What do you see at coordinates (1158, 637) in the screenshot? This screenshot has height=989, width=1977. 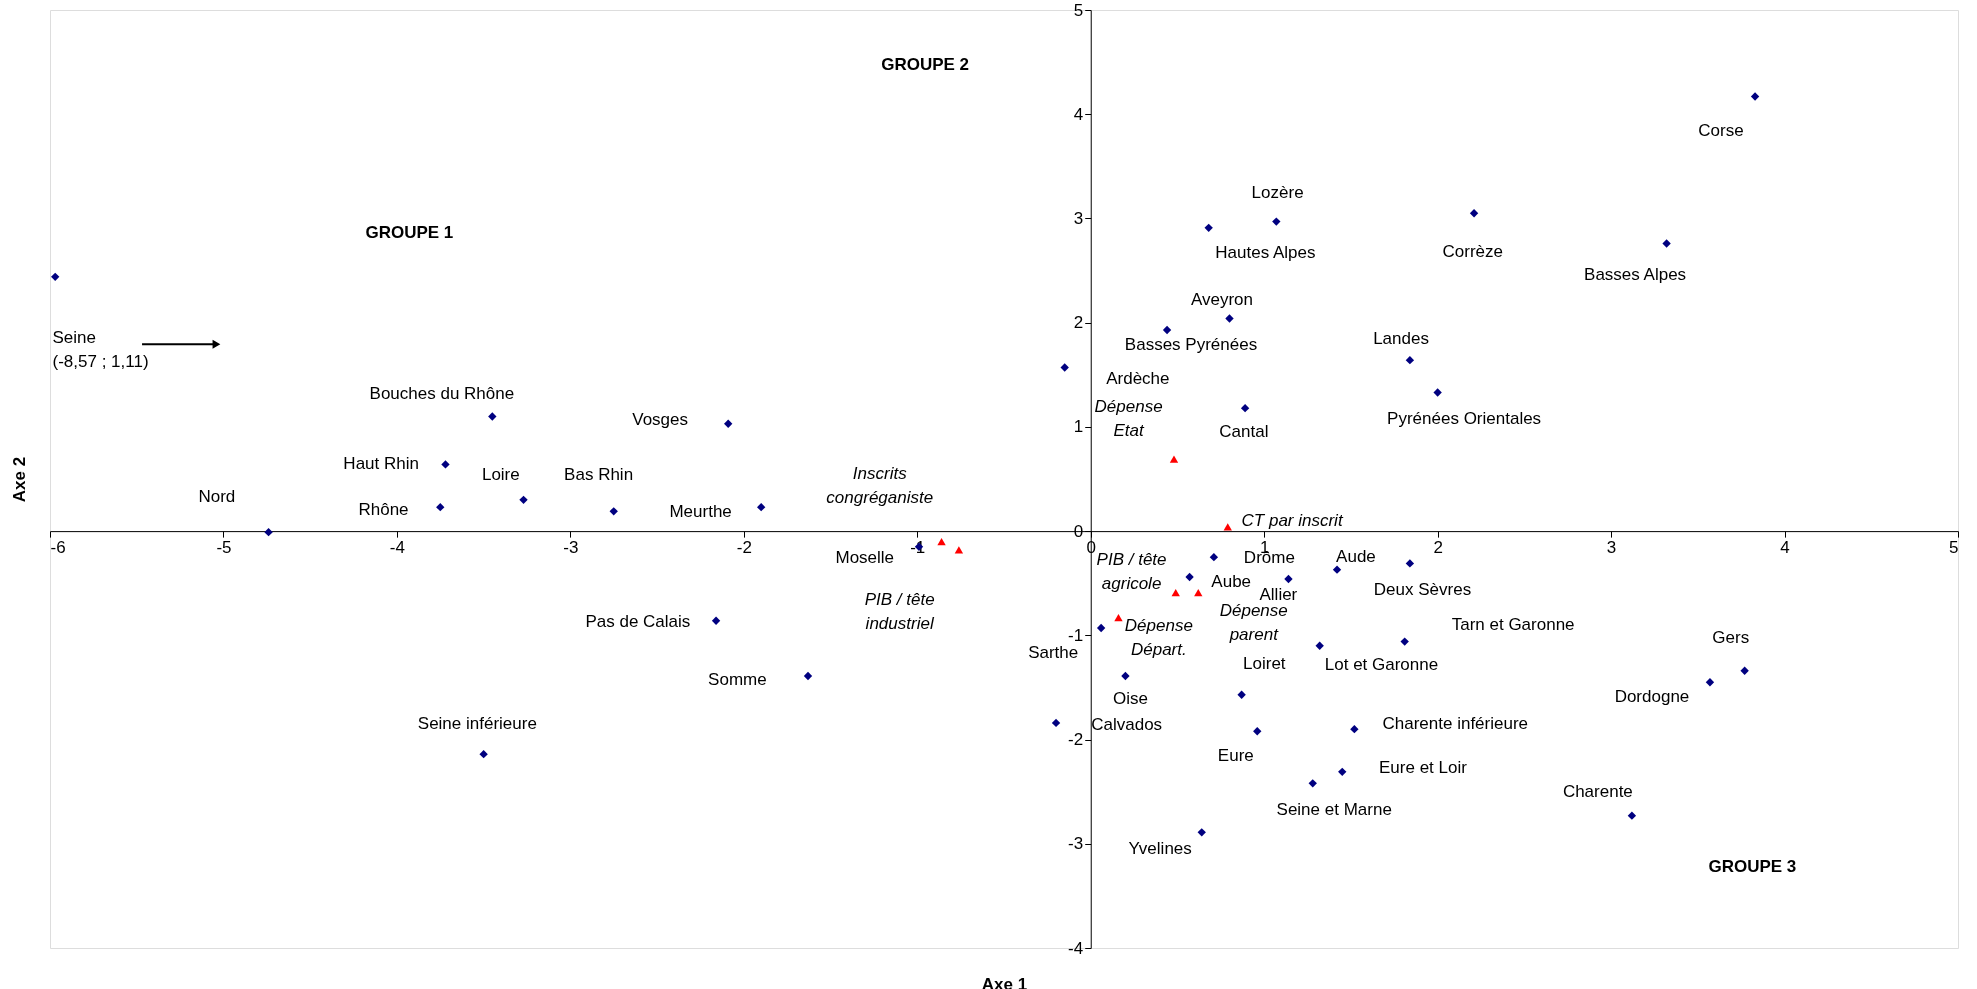 I see `annotation: Dépense Départ.` at bounding box center [1158, 637].